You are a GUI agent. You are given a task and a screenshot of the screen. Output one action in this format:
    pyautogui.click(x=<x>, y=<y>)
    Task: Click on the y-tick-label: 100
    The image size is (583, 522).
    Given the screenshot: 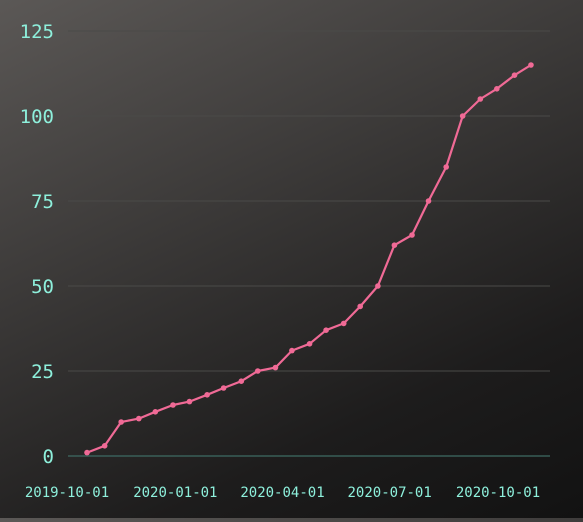 What is the action you would take?
    pyautogui.click(x=37, y=117)
    